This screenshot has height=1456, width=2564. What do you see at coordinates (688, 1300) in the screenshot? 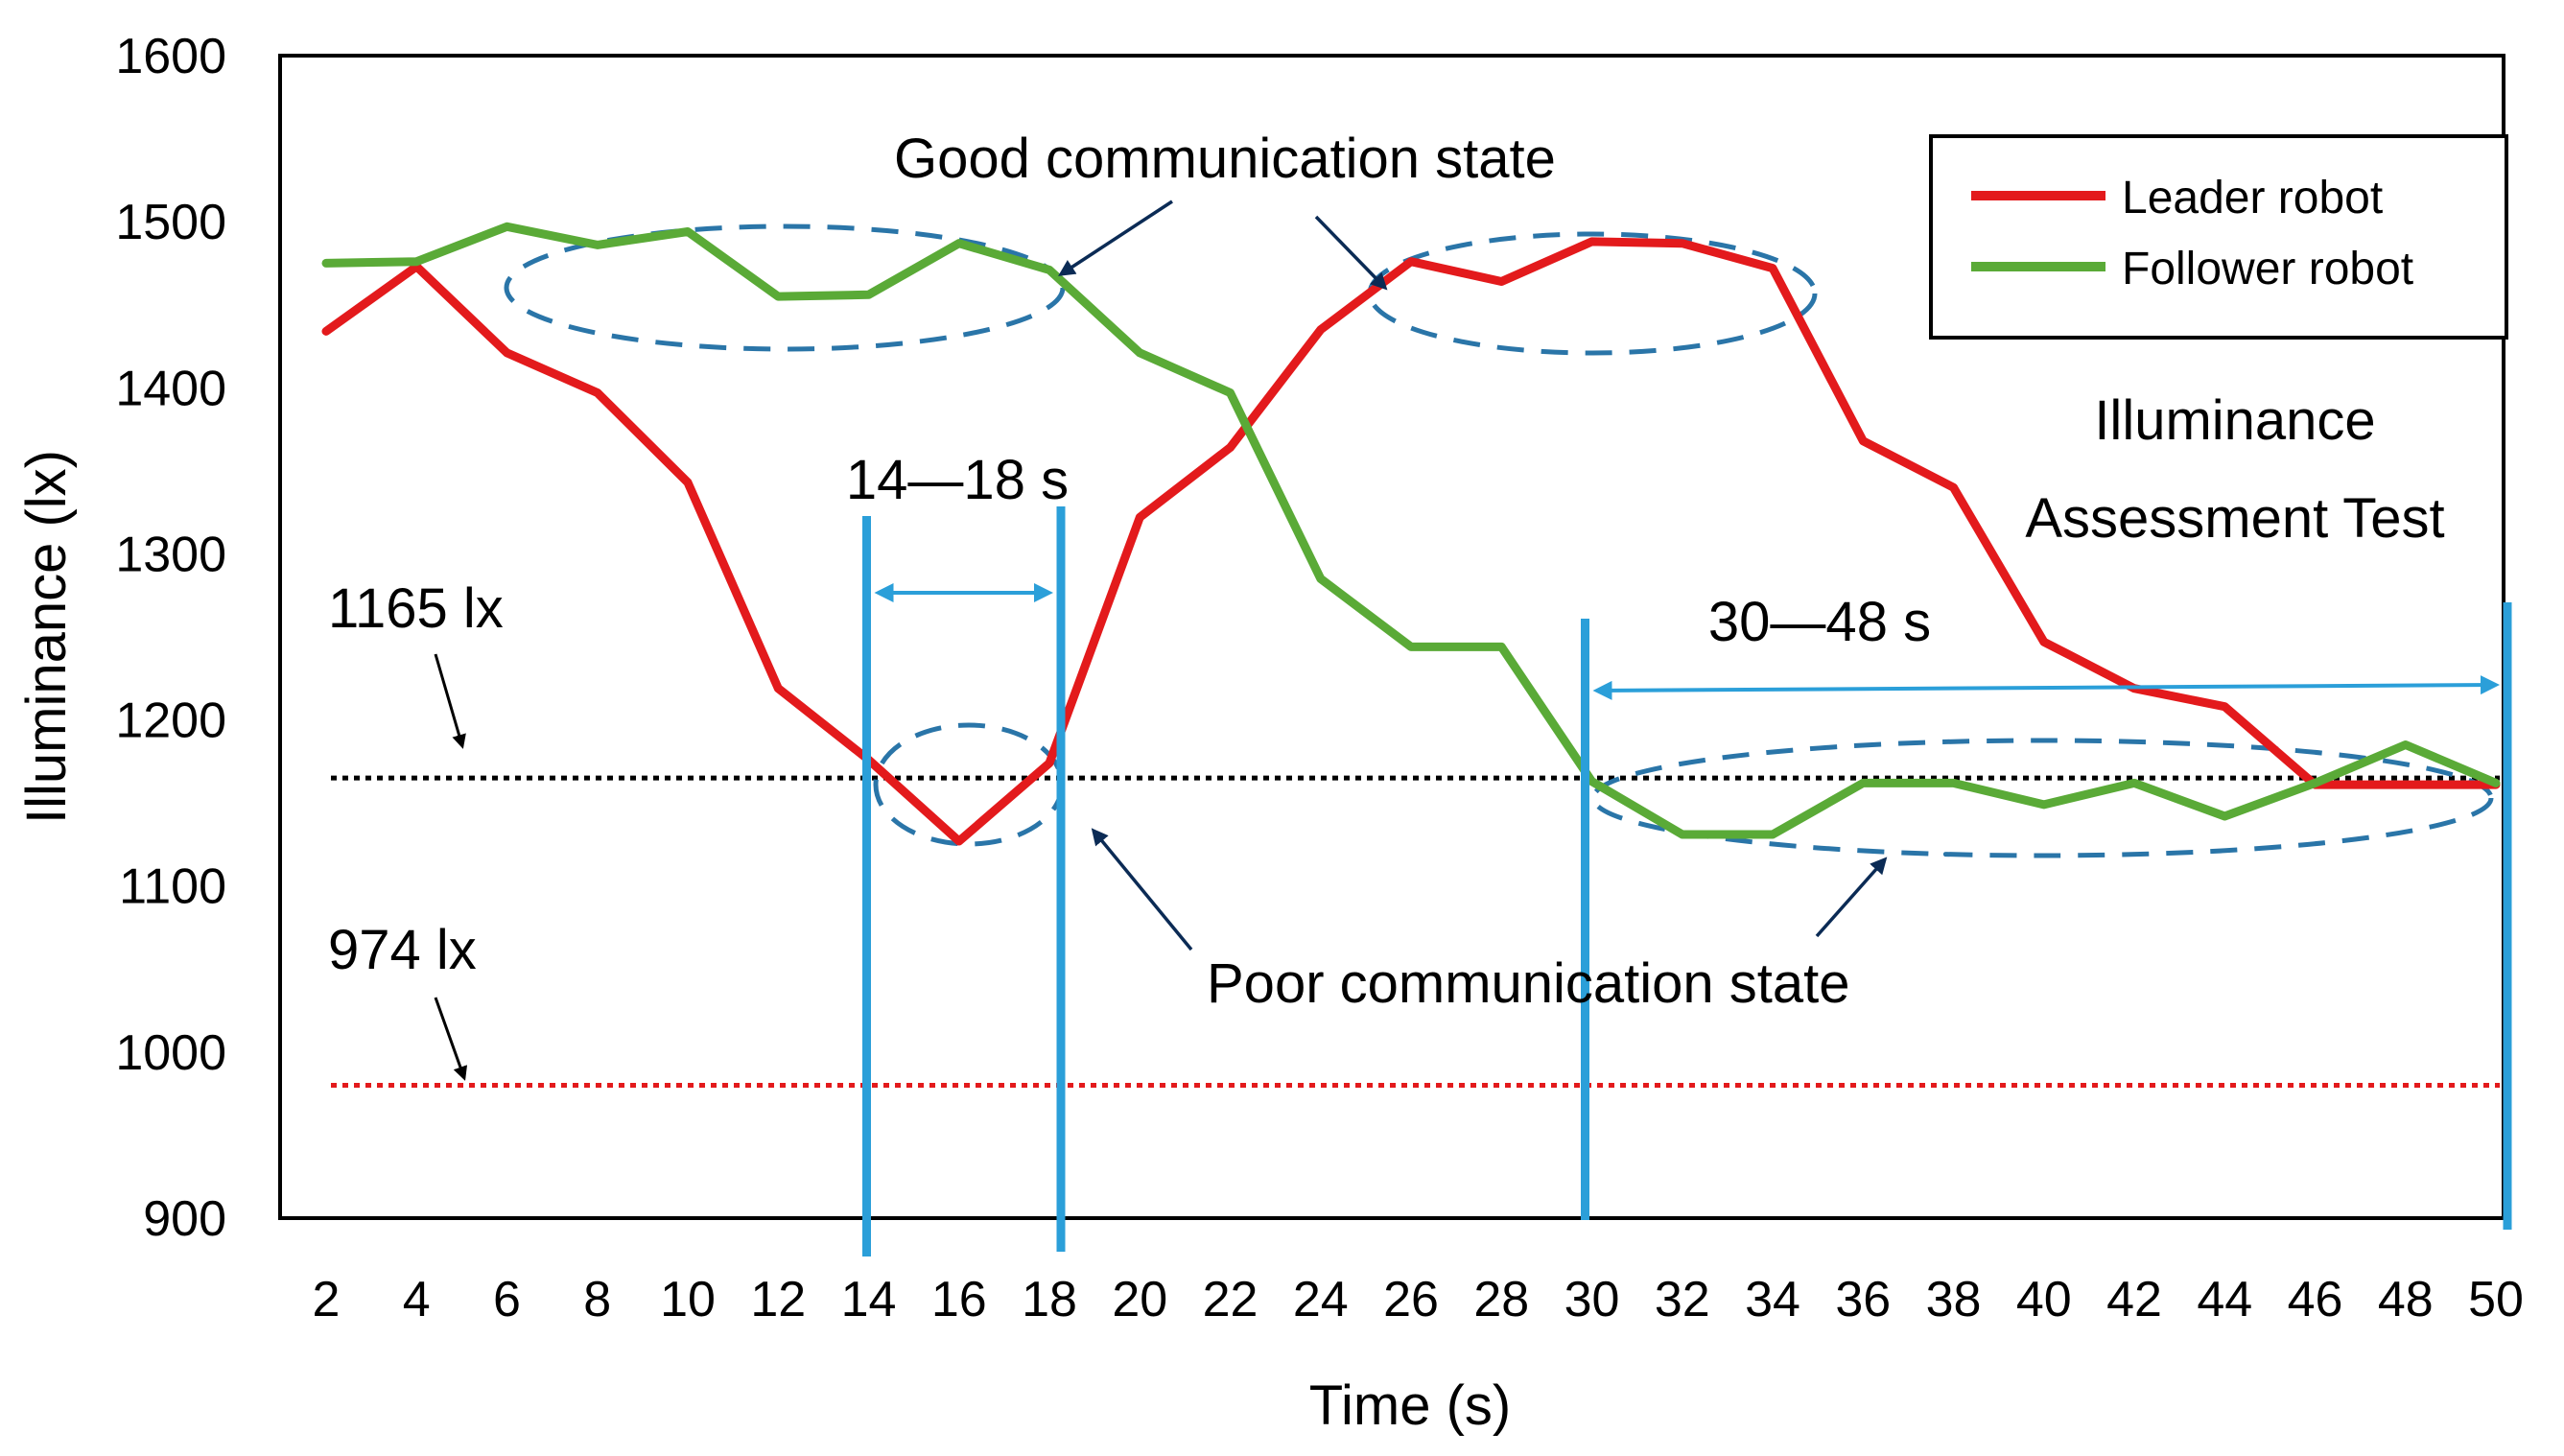
I see `x-tick-label: 10` at bounding box center [688, 1300].